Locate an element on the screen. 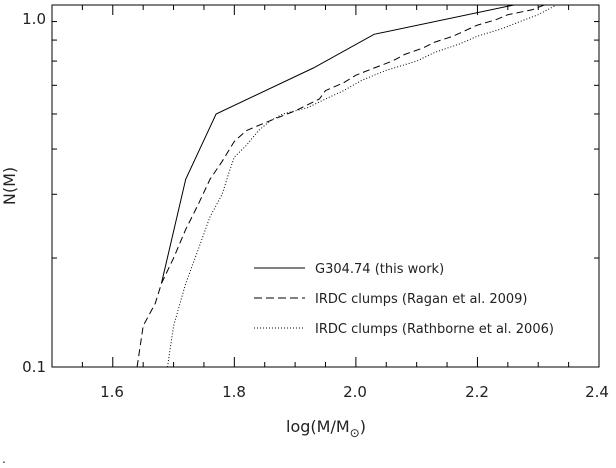  stray-mark: . is located at coordinates (4, 459).